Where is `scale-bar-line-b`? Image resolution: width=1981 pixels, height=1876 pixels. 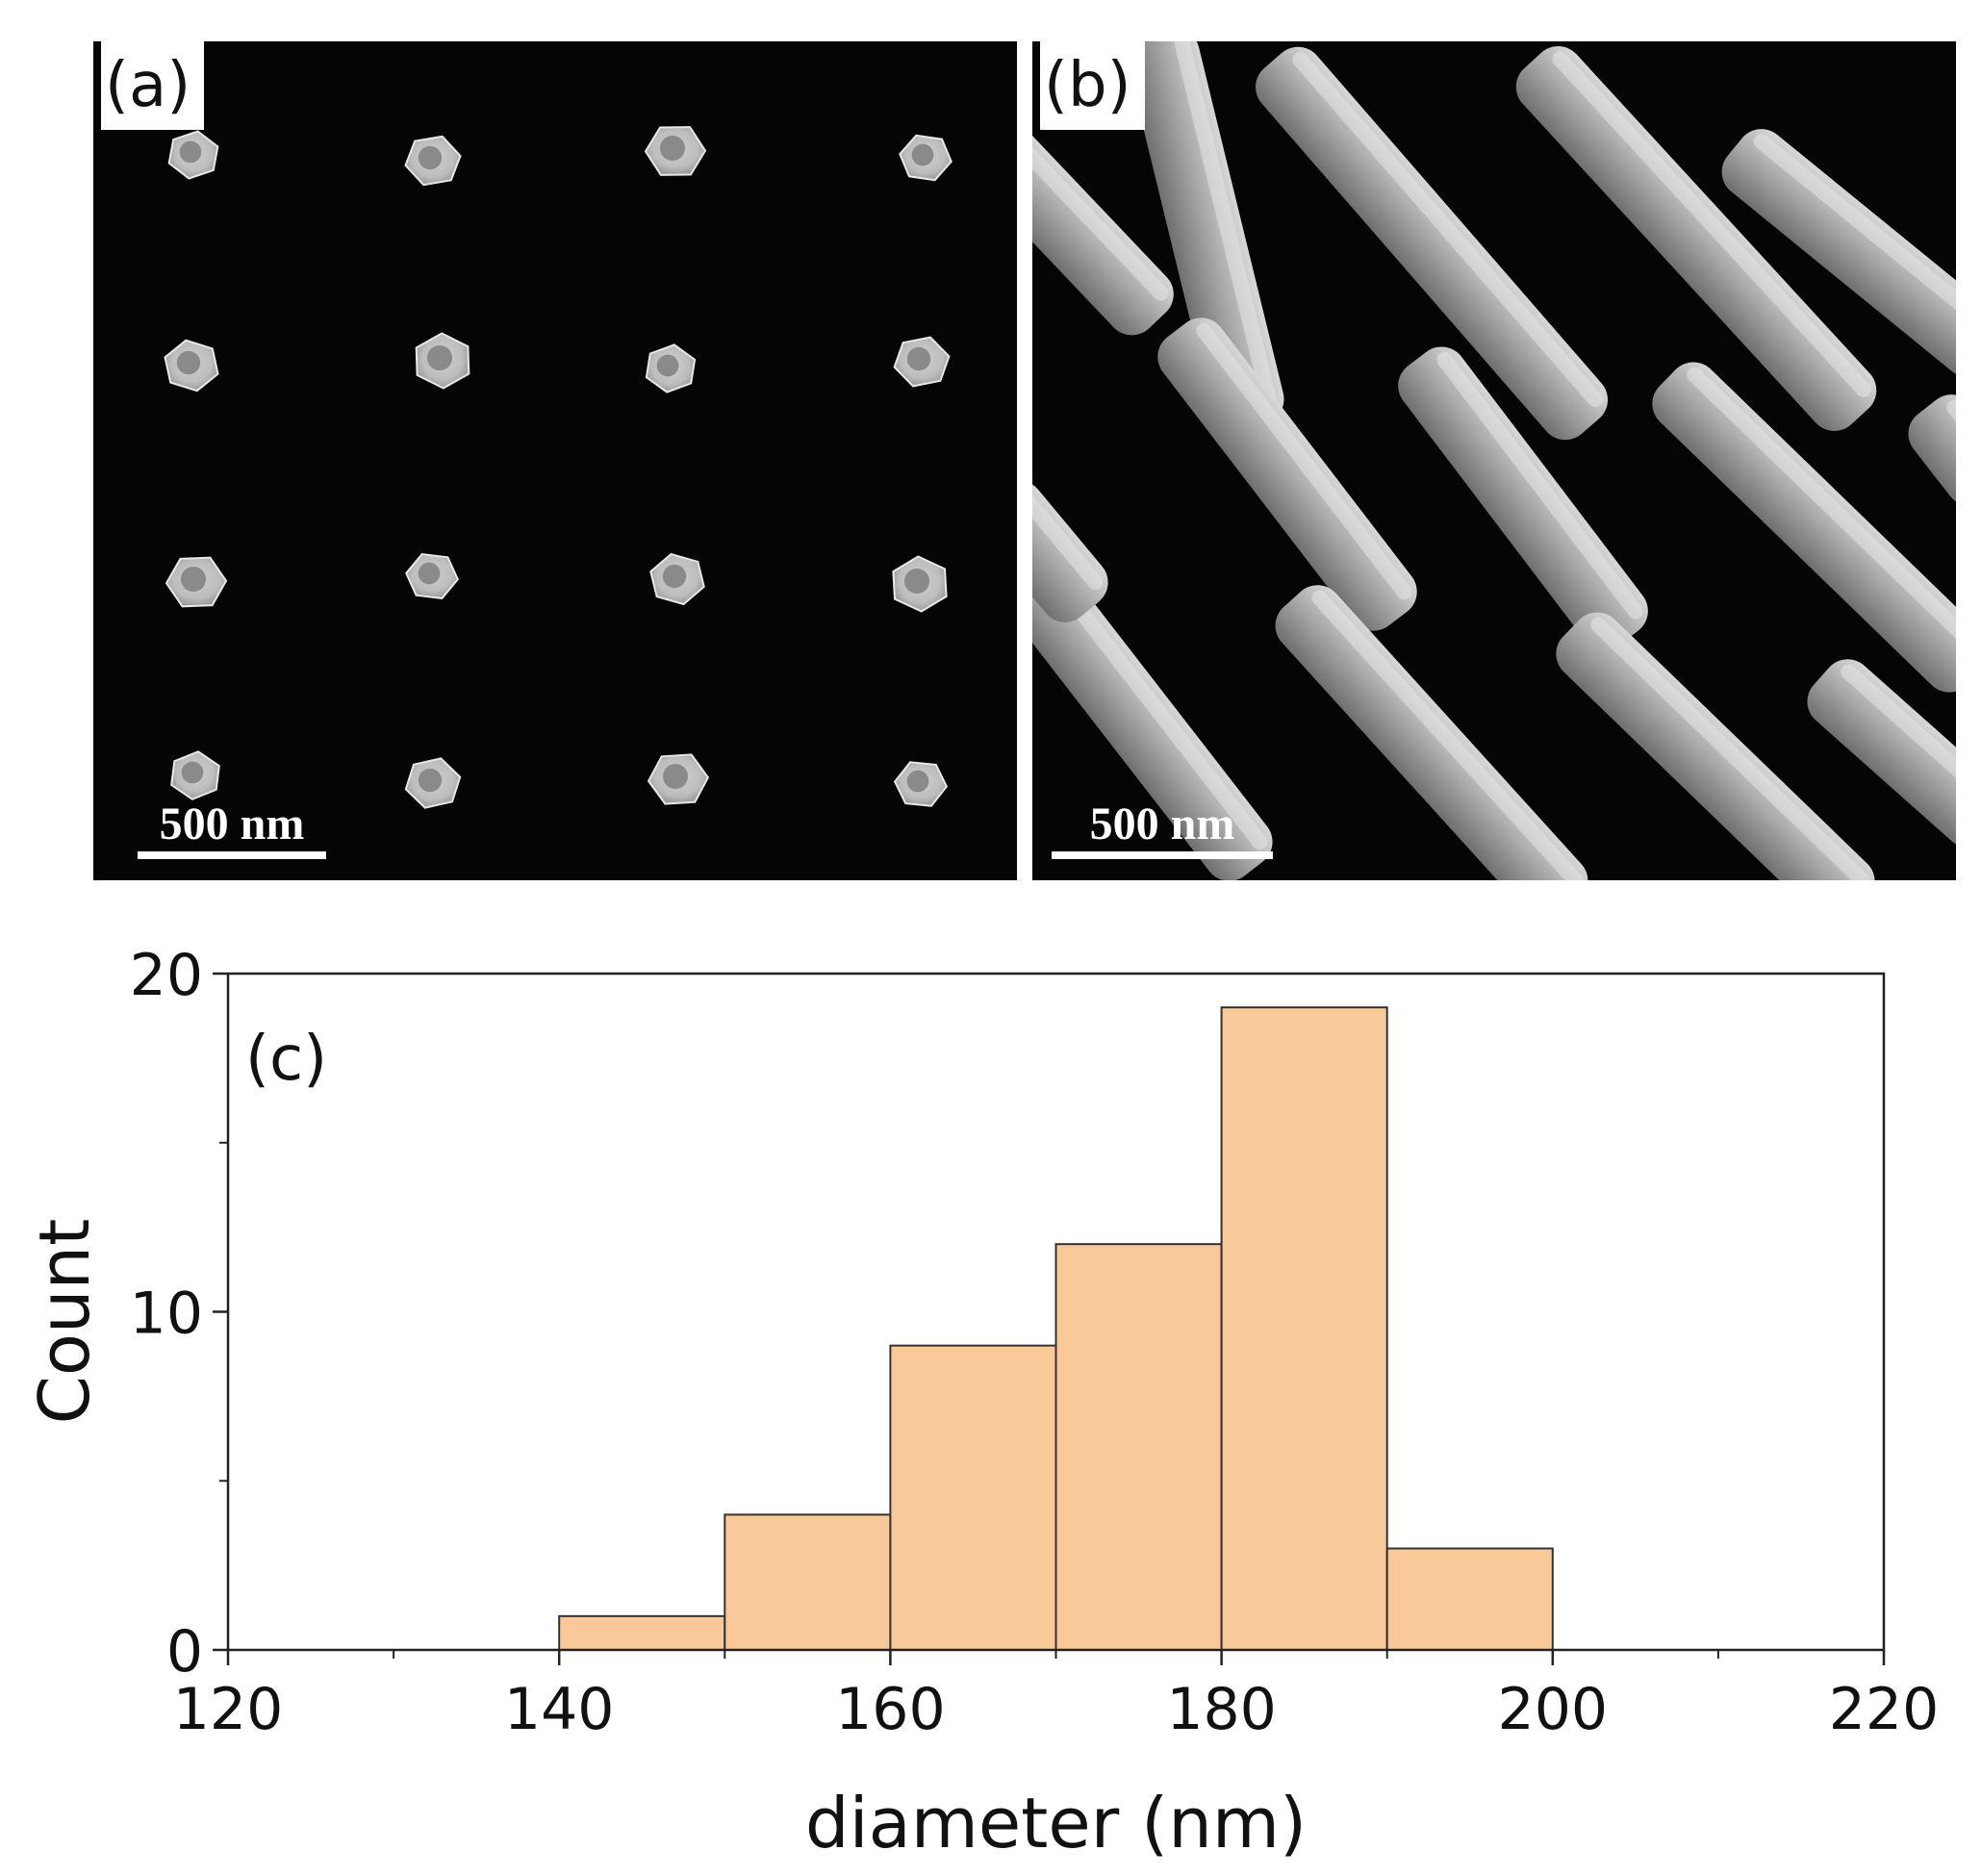
scale-bar-line-b is located at coordinates (1163, 855).